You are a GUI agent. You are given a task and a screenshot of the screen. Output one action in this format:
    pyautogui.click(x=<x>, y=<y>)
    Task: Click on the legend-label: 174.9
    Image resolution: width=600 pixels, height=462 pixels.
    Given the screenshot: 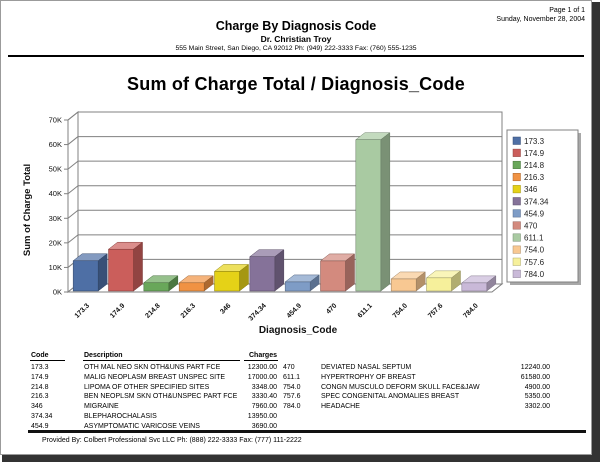 What is the action you would take?
    pyautogui.click(x=534, y=153)
    